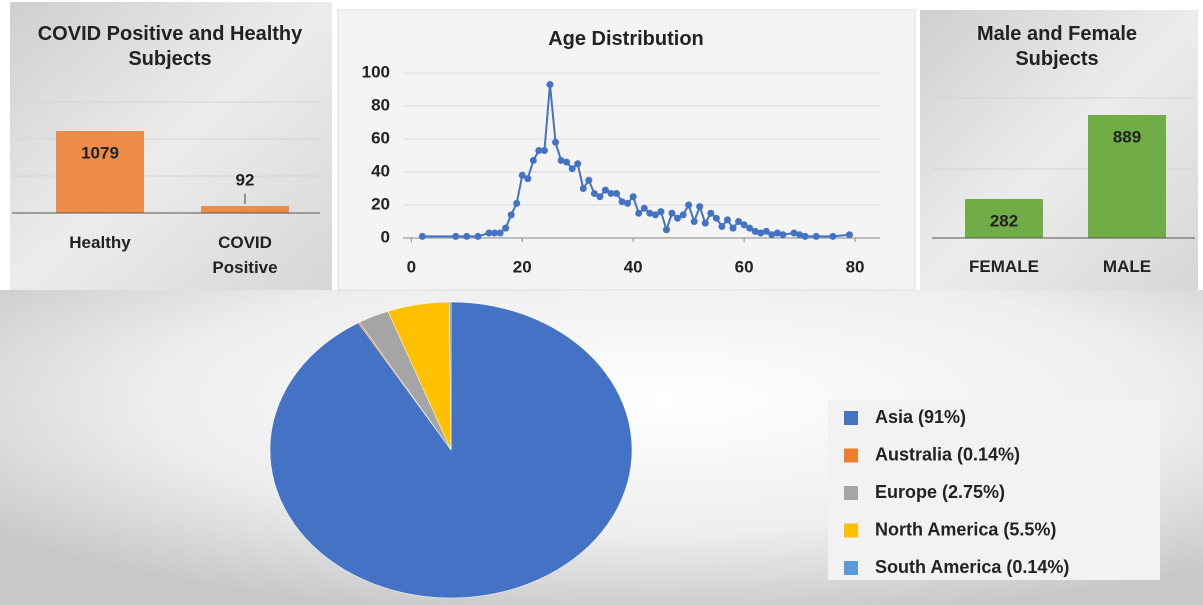 The height and width of the screenshot is (605, 1203). Describe the element at coordinates (972, 567) in the screenshot. I see `legend-label: South America (0.14%)` at that location.